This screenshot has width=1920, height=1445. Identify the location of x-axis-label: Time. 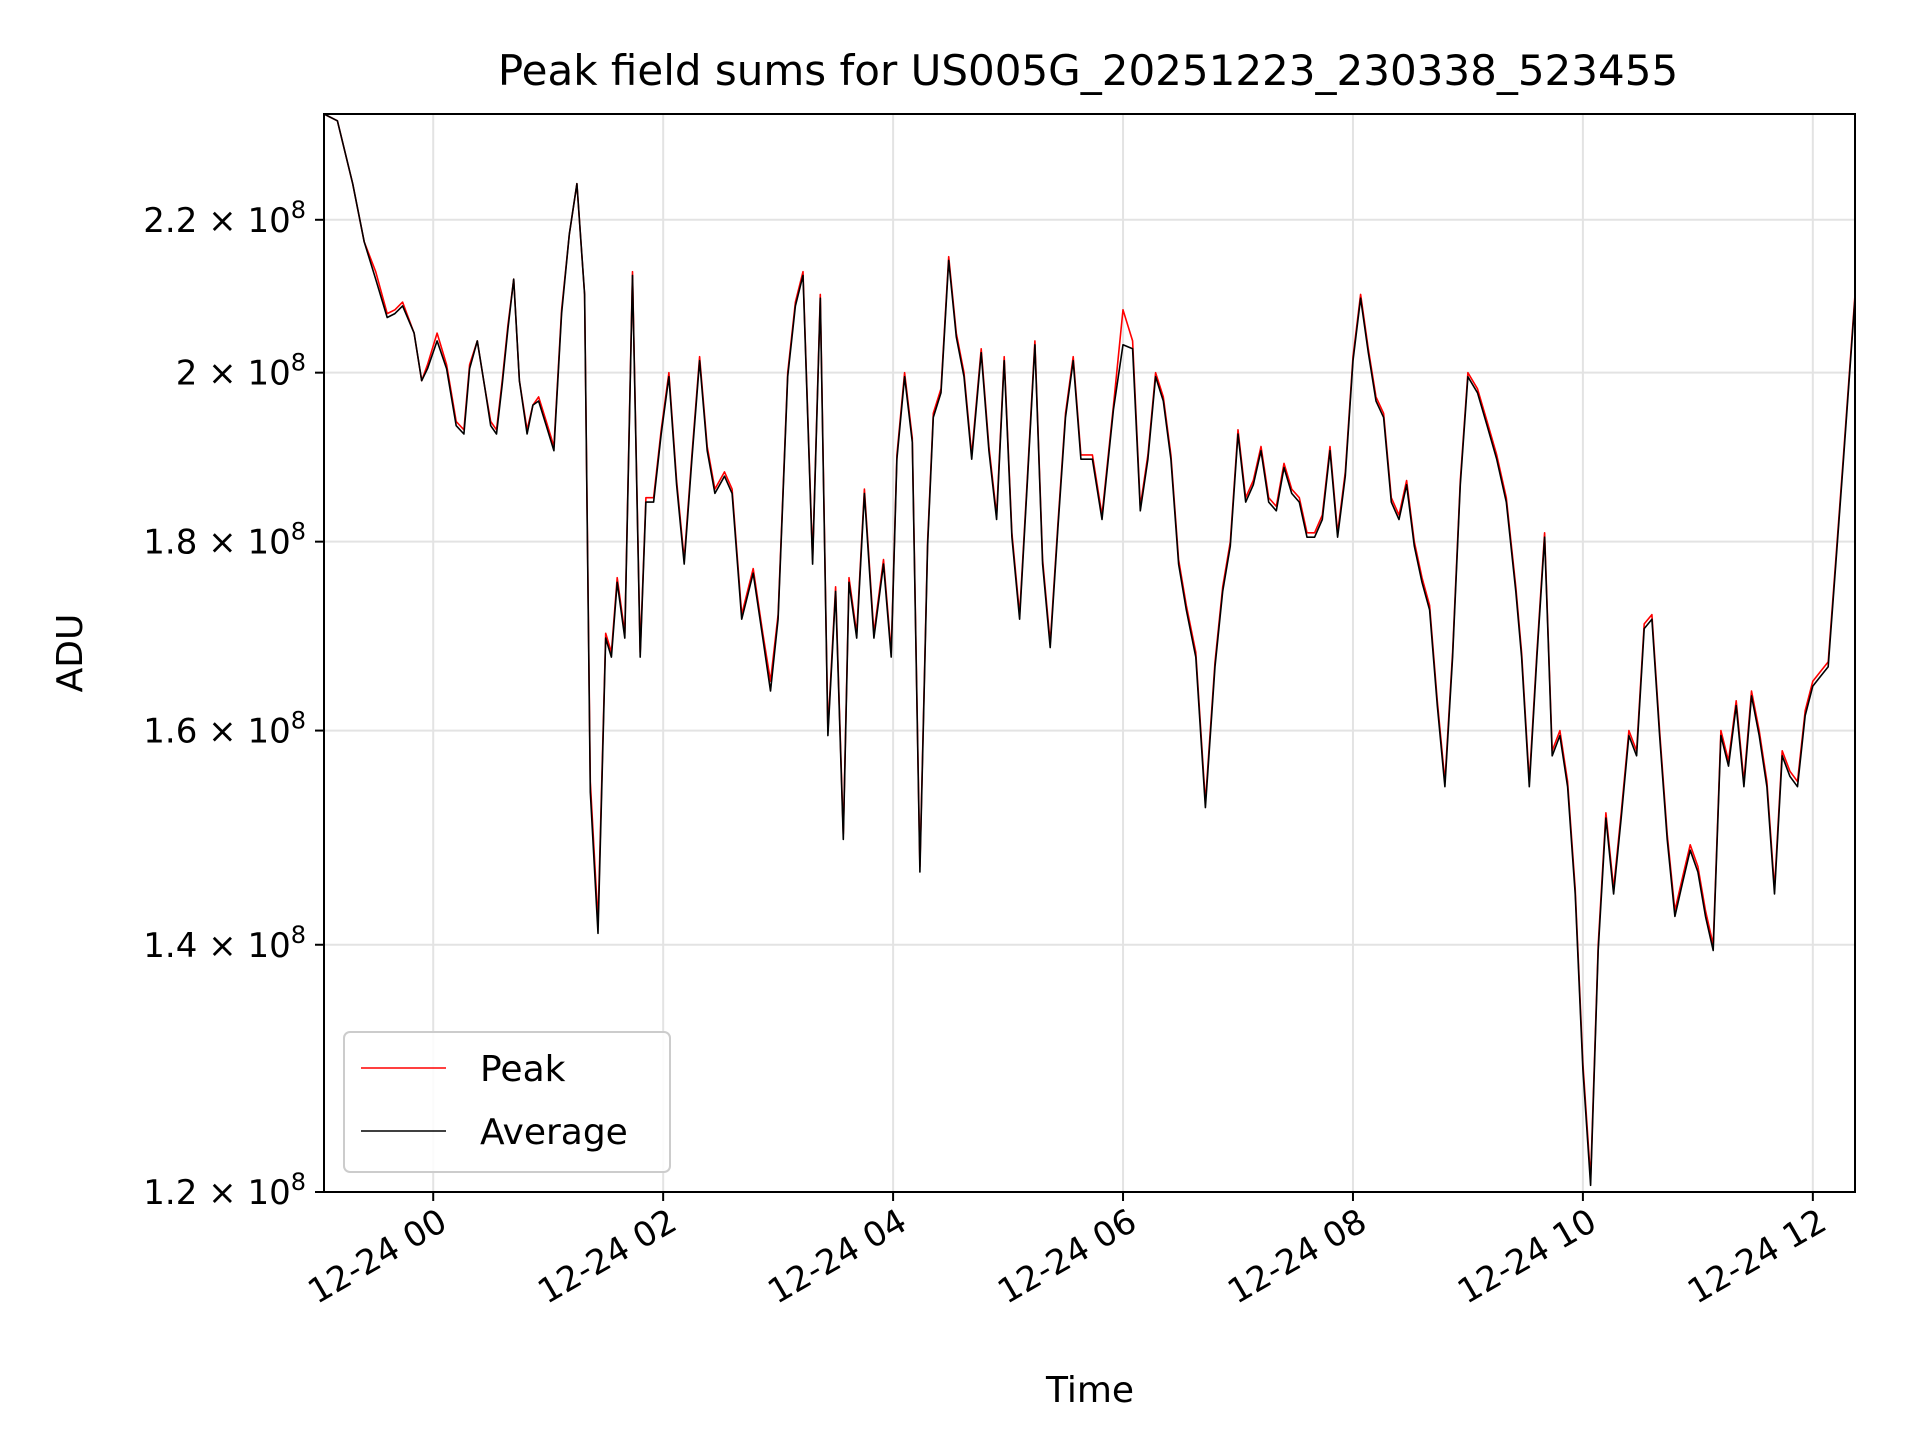
(1089, 1390).